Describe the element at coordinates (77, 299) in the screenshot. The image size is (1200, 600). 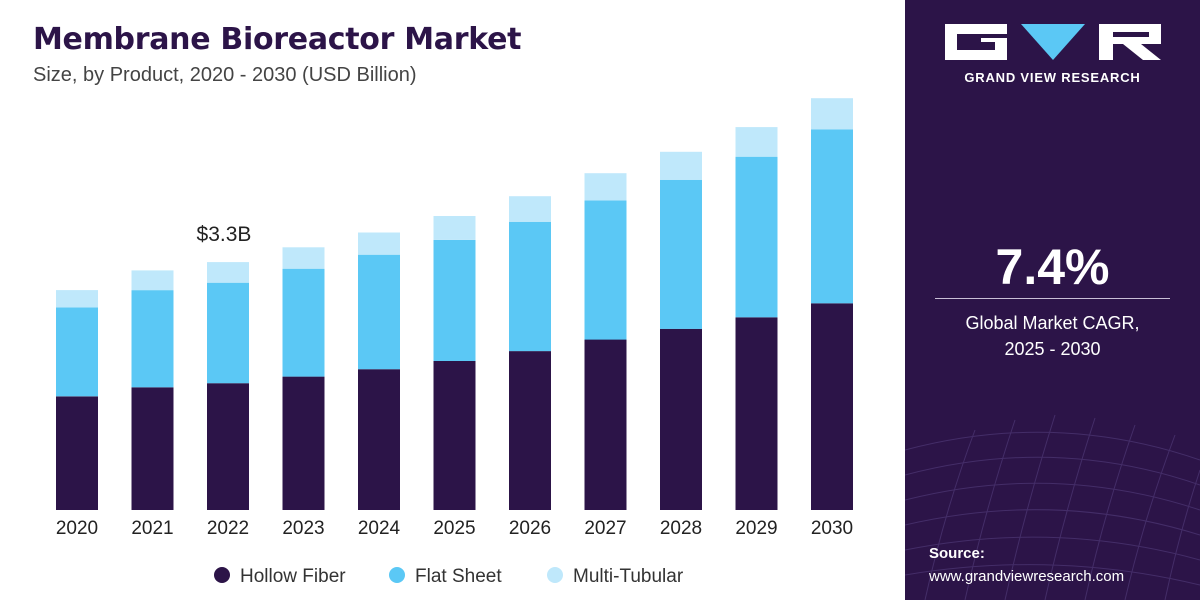
I see `bar-multi-tubular-2020` at that location.